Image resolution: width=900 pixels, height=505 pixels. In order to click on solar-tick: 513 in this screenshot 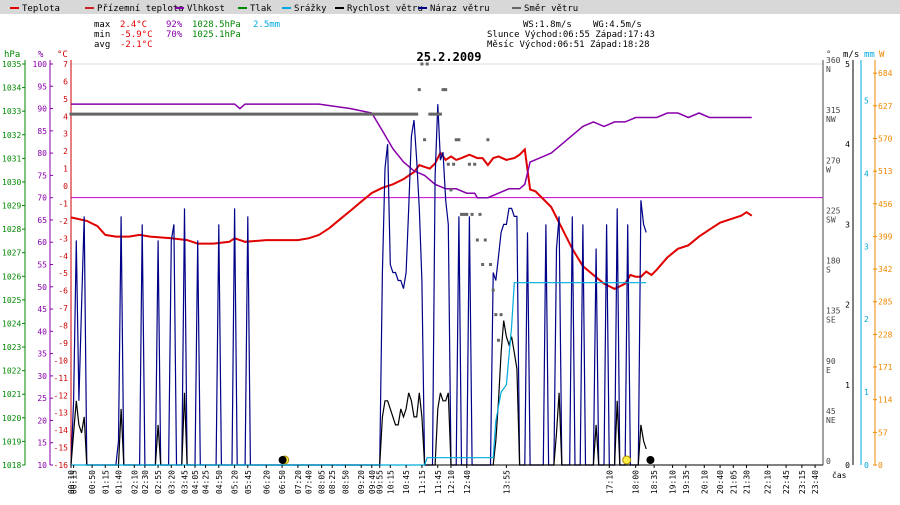, I will do `click(885, 171)`.